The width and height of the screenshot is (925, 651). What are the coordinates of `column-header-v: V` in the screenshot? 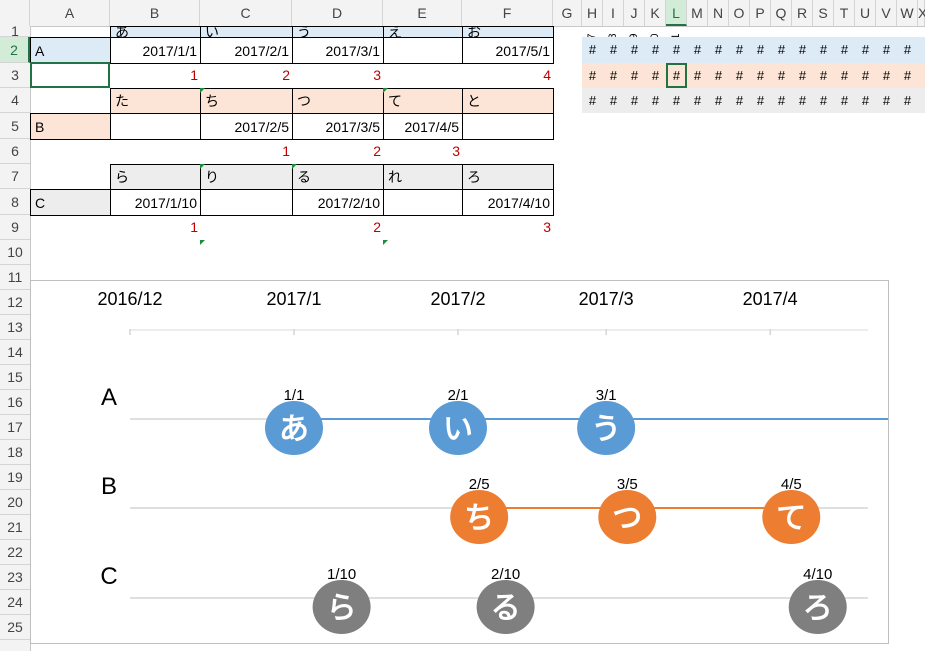 It's located at (886, 13).